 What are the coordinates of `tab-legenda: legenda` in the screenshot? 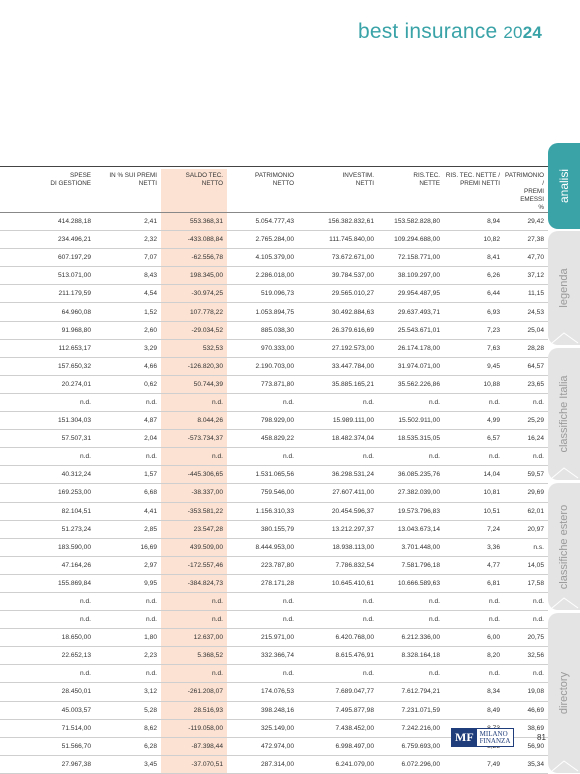 It's located at (564, 288).